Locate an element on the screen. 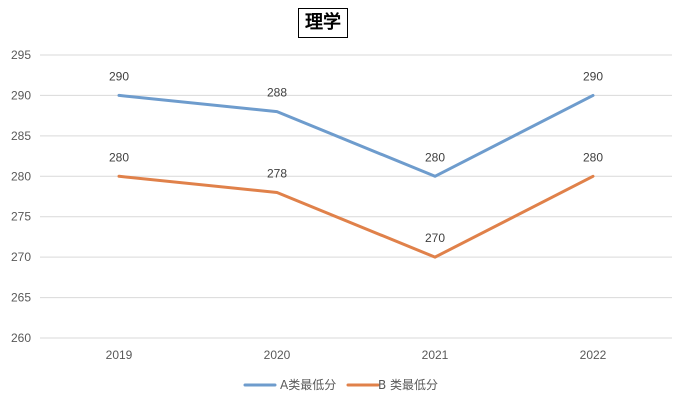  y-tick-label: 285 is located at coordinates (21, 136).